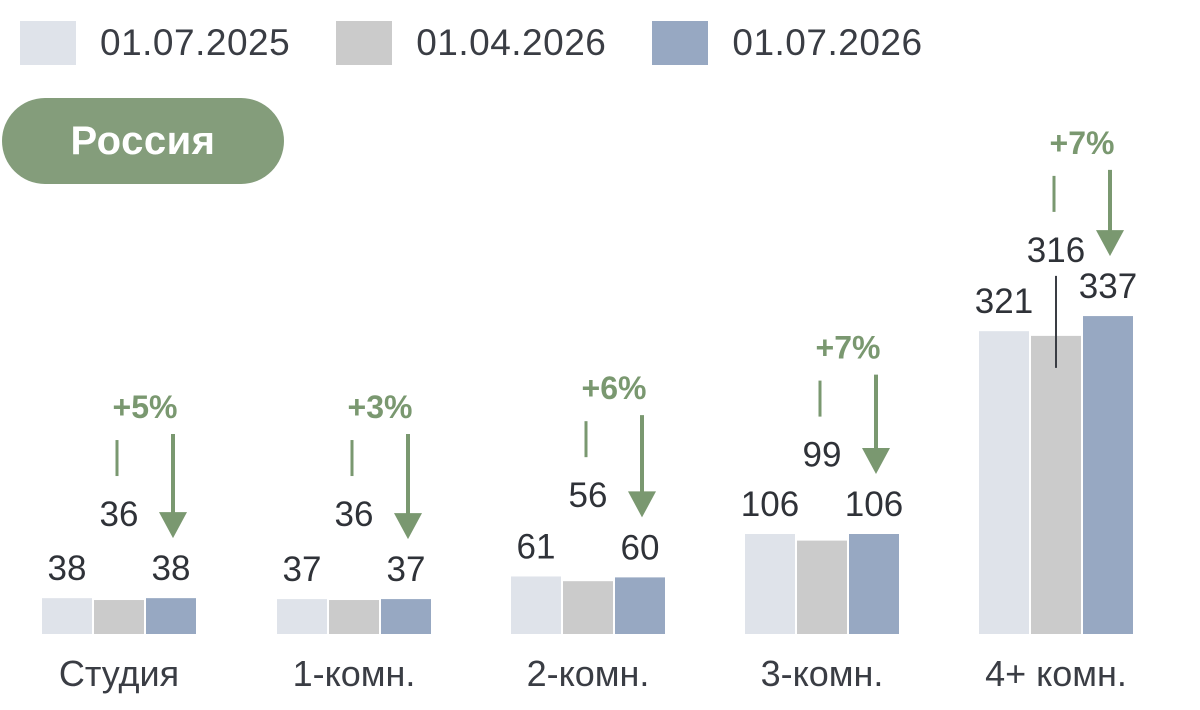 Image resolution: width=1200 pixels, height=710 pixels. I want to click on change-label: +6%, so click(614, 388).